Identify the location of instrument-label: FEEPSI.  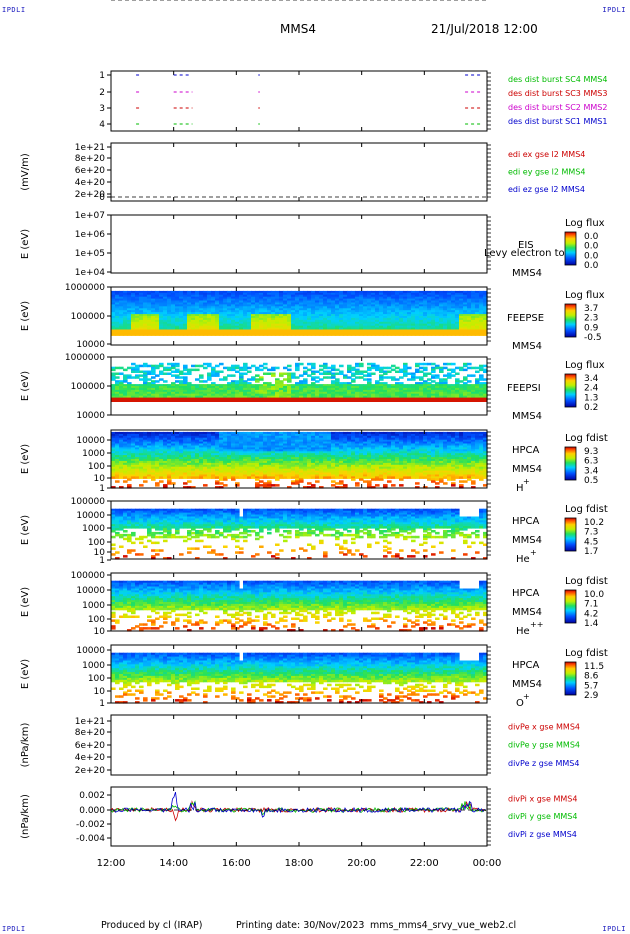
(524, 388).